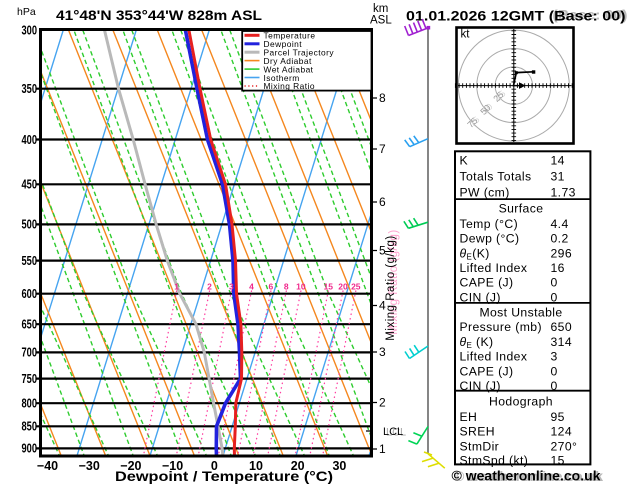  What do you see at coordinates (490, 239) in the screenshot?
I see `svg-text: Dewp (°C)` at bounding box center [490, 239].